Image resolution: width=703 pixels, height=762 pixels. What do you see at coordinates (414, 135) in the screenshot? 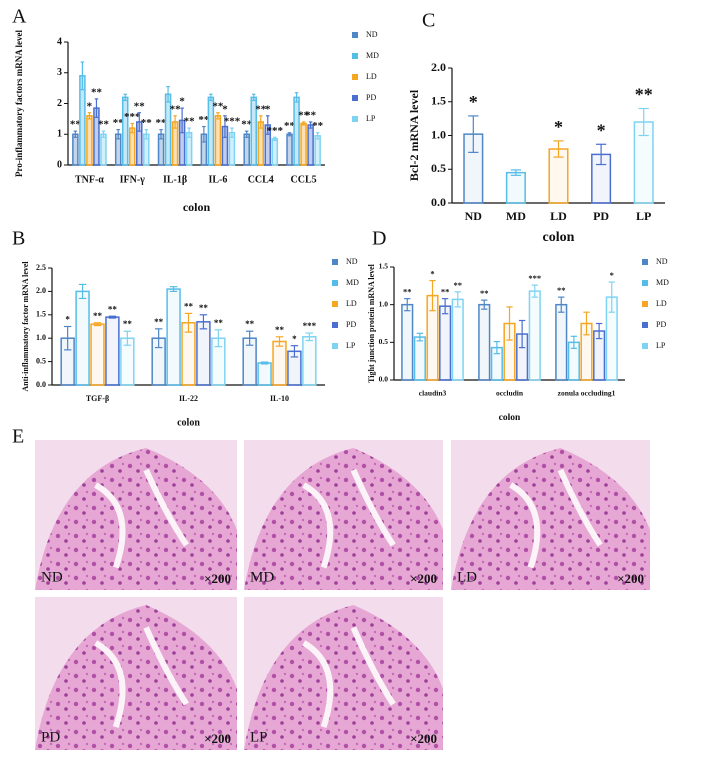
I see `y-axis-label: Bcl-2 mRNA level` at bounding box center [414, 135].